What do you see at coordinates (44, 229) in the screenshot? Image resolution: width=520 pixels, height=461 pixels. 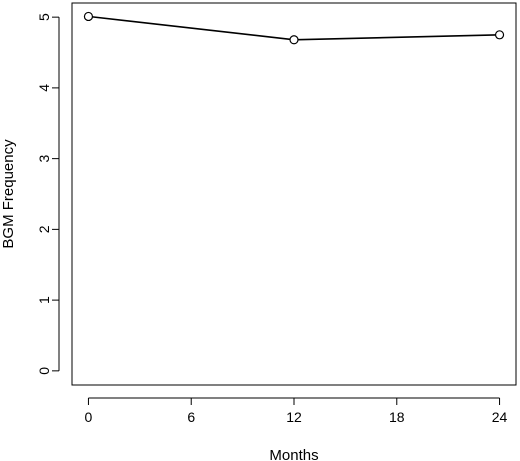 I see `y-tick-label: 2` at bounding box center [44, 229].